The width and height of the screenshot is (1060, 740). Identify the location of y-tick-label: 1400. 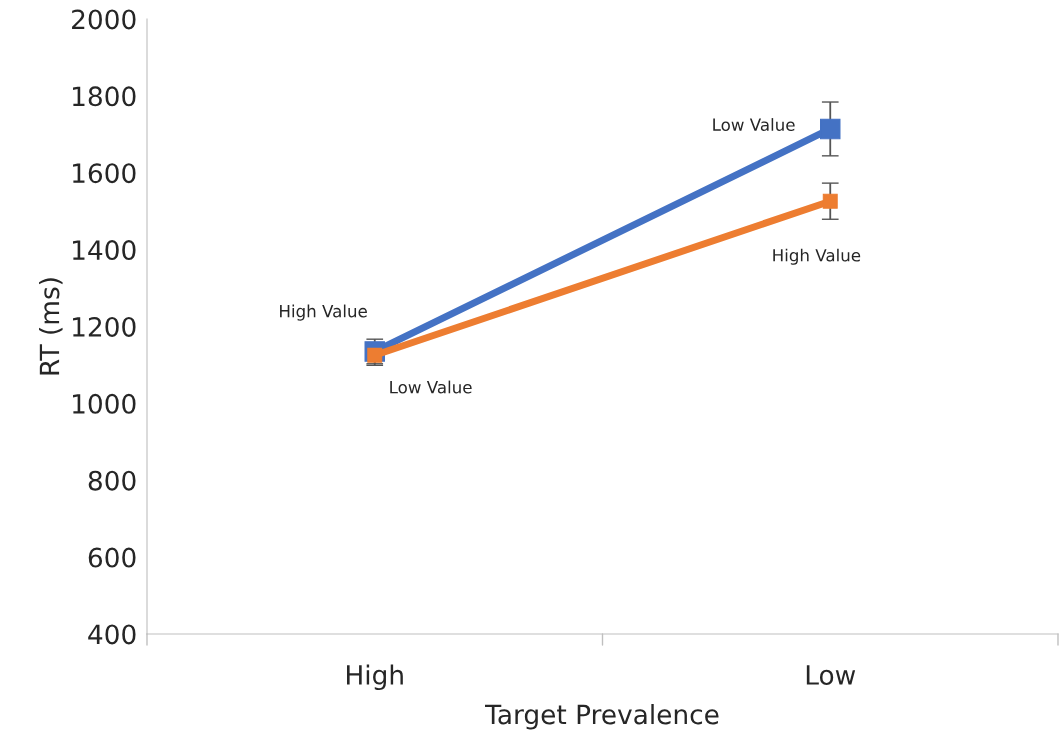
(104, 250).